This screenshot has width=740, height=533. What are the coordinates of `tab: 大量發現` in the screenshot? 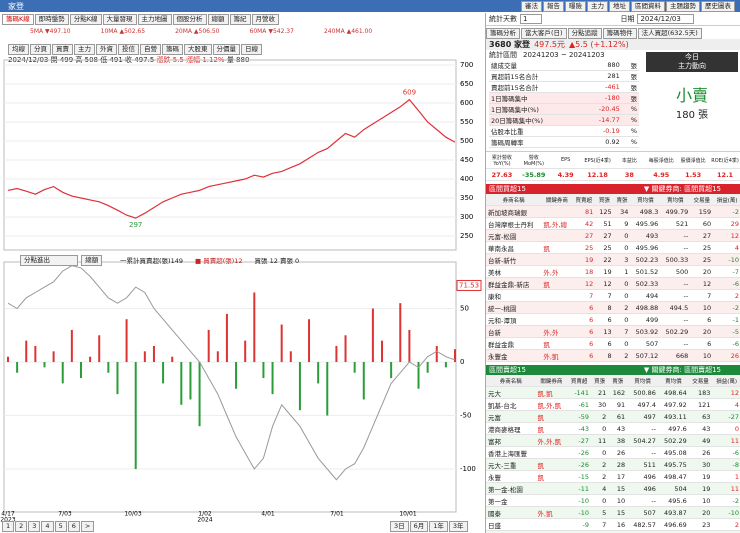 It's located at (119, 19).